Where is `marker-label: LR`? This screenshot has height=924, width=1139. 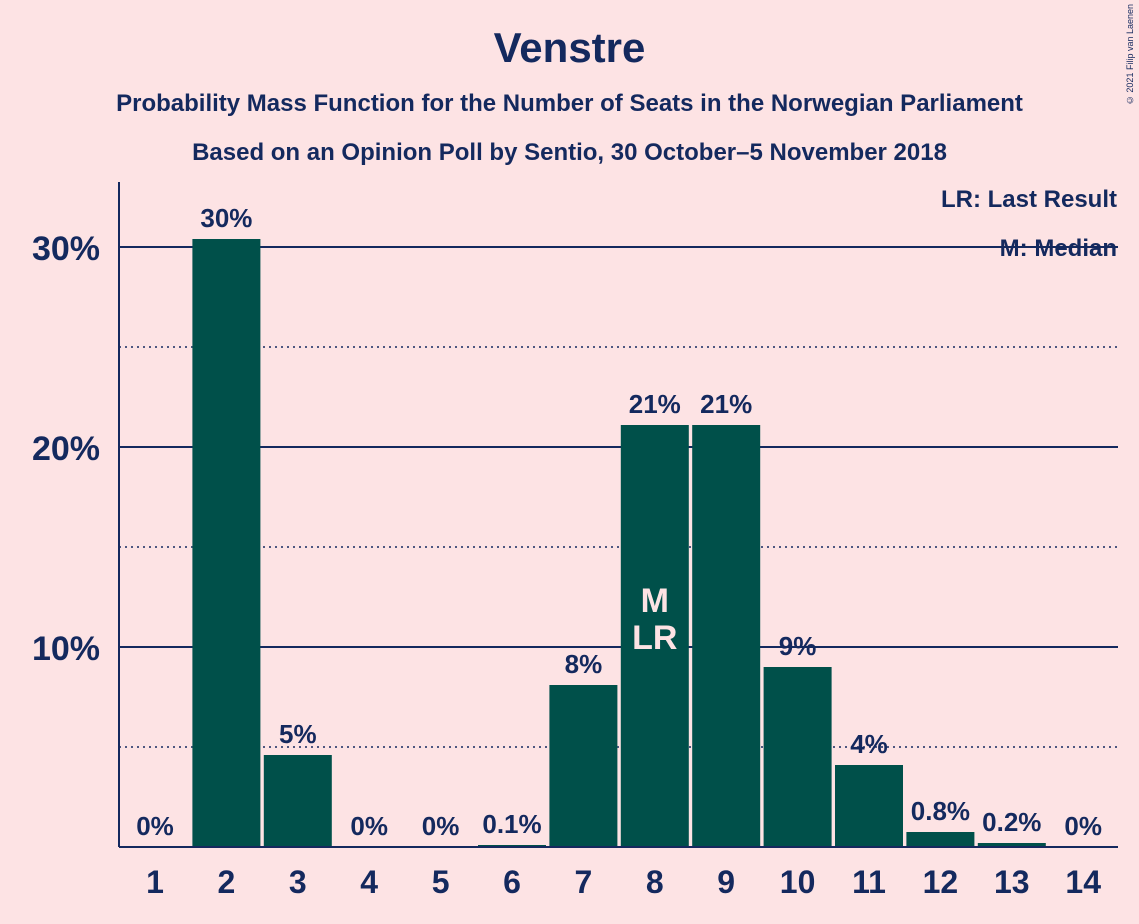
marker-label: LR is located at coordinates (654, 638).